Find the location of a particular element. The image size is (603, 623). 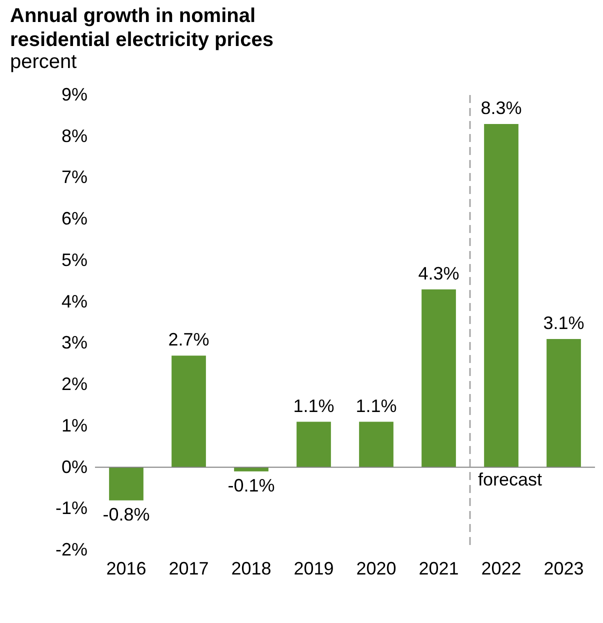

x-tick-label: 2018 is located at coordinates (251, 568).